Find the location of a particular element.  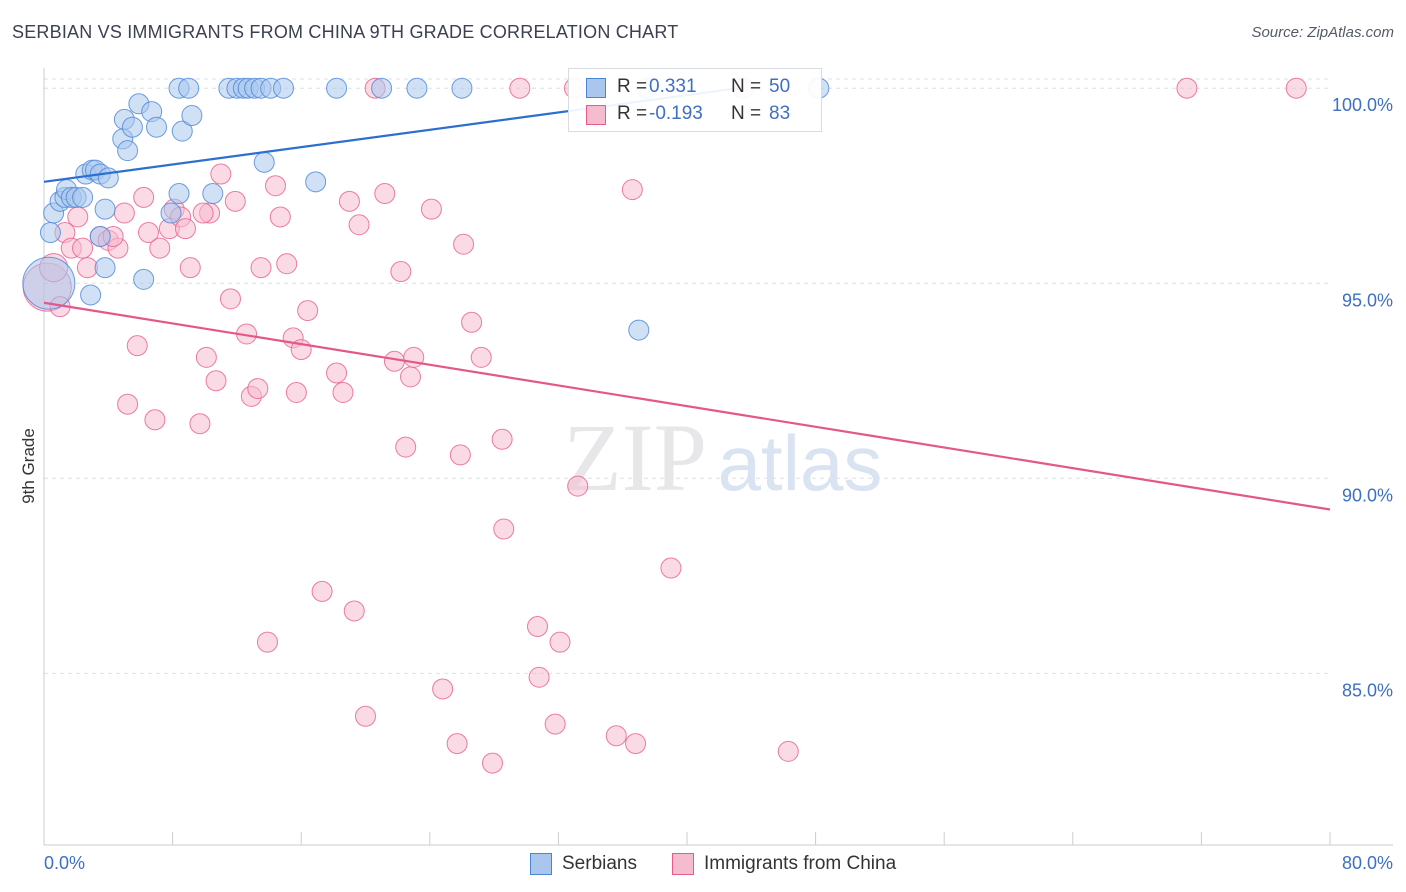

y-tick-label: 90.0% is located at coordinates (1367, 495).